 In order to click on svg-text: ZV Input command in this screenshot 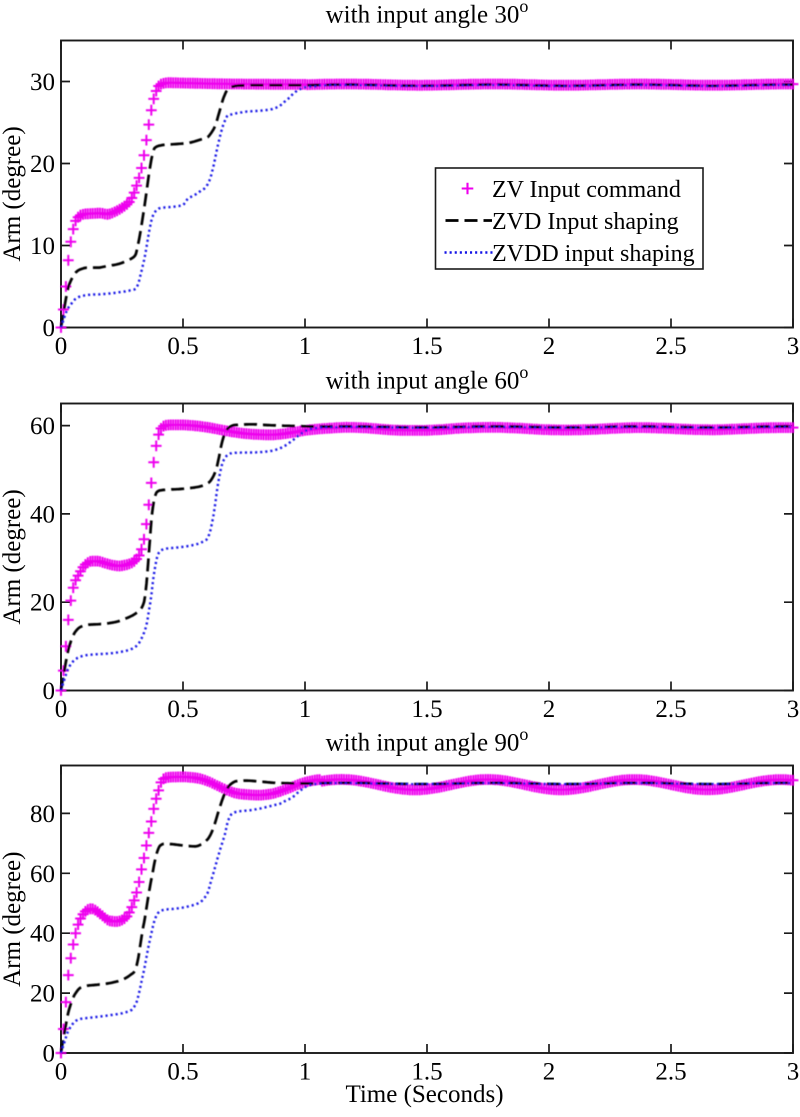, I will do `click(586, 190)`.